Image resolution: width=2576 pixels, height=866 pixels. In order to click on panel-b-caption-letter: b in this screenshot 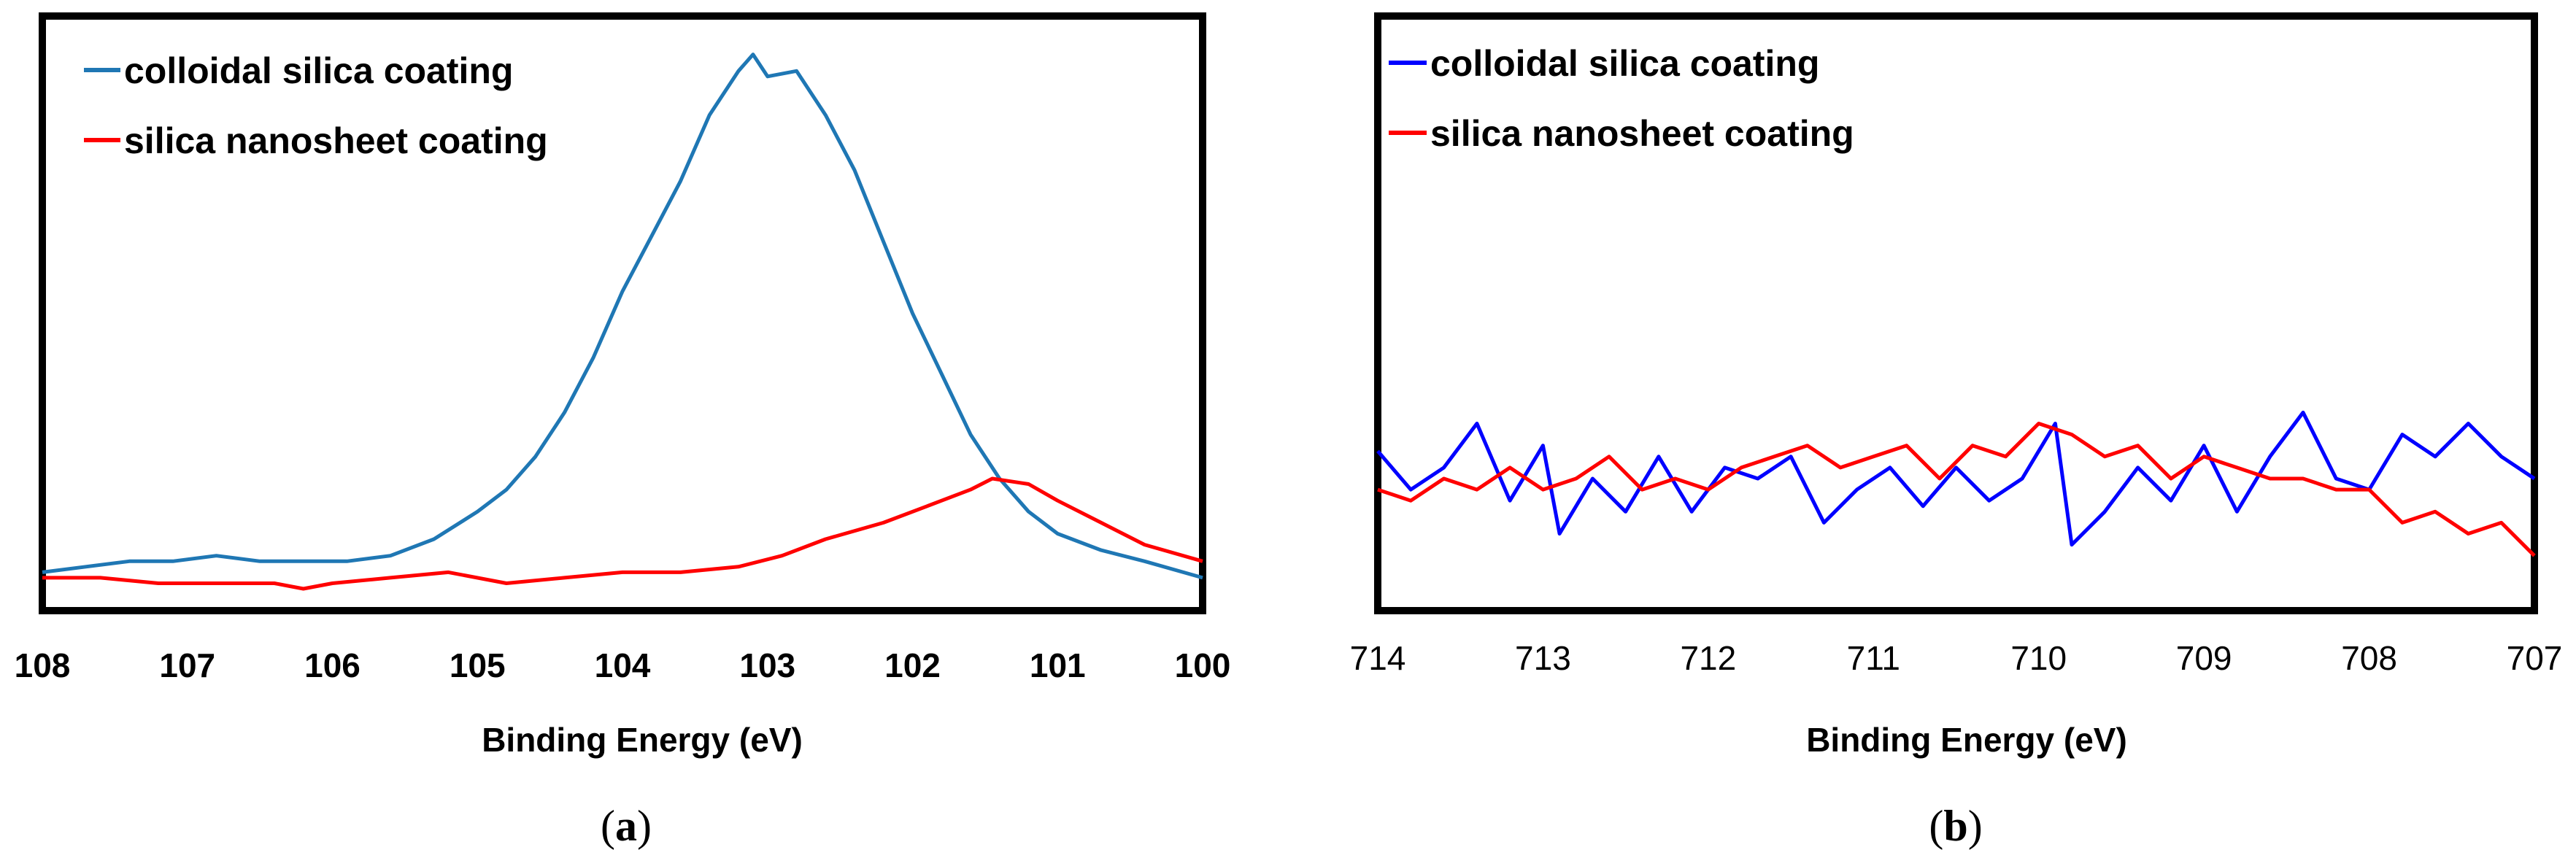, I will do `click(1955, 826)`.